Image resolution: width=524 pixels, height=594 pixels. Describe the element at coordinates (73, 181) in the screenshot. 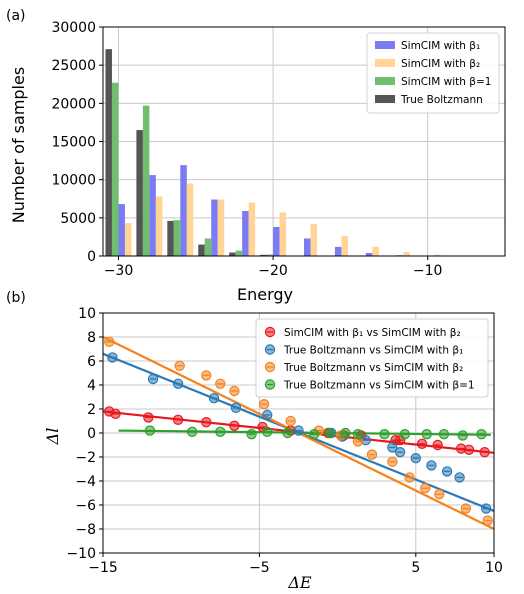

I see `panel-a-y-tick-label: 10000` at that location.